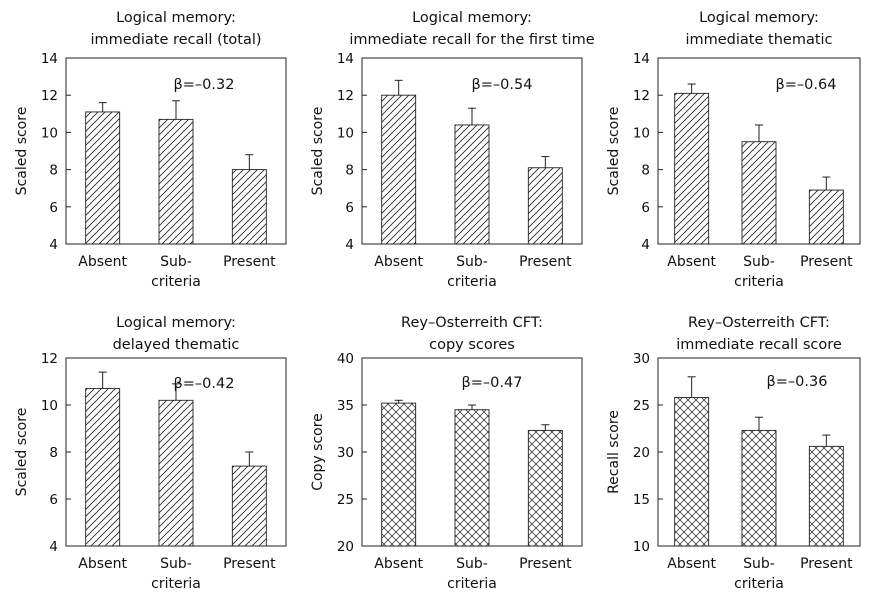 This screenshot has height=598, width=873. Describe the element at coordinates (614, 452) in the screenshot. I see `y-axis-label: Recall score` at that location.